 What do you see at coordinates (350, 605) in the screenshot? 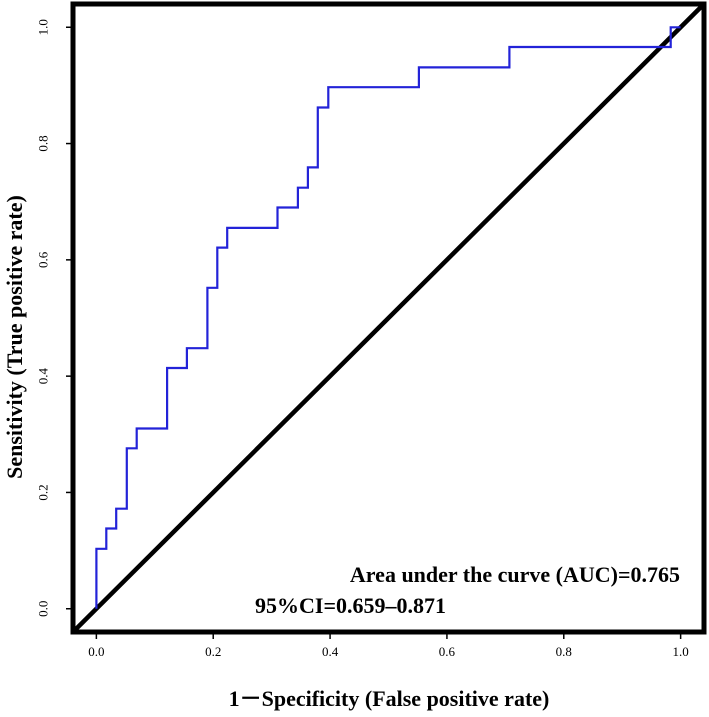
I see `ci-annotation: 95%CI=0.659–0.871` at bounding box center [350, 605].